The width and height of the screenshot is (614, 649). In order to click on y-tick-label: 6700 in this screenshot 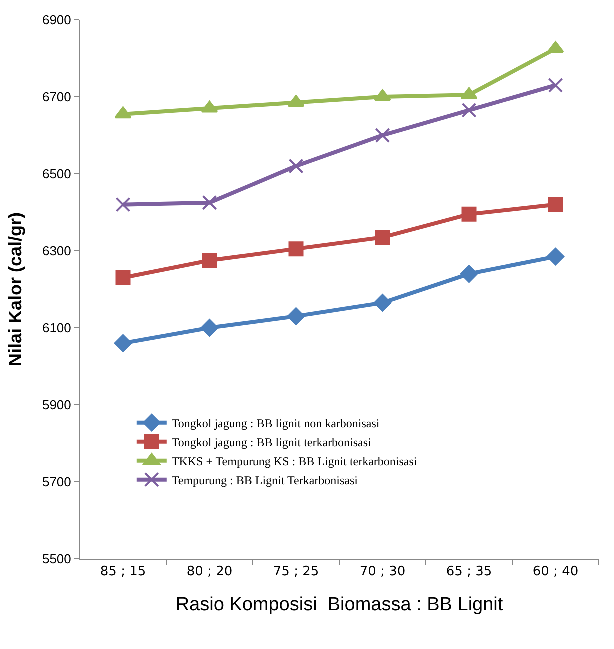, I will do `click(57, 97)`.